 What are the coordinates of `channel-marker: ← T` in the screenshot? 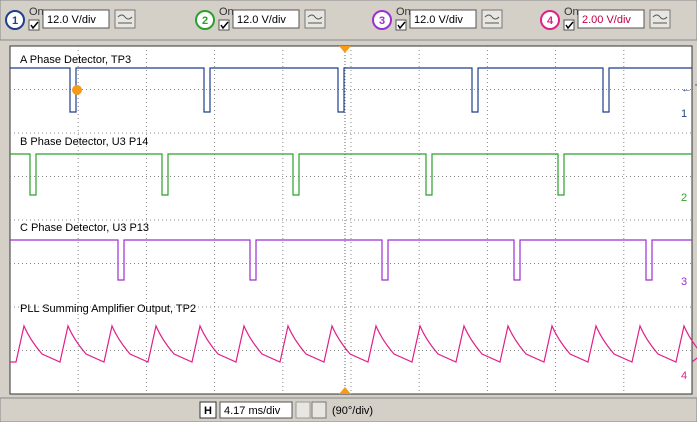 It's located at (689, 89).